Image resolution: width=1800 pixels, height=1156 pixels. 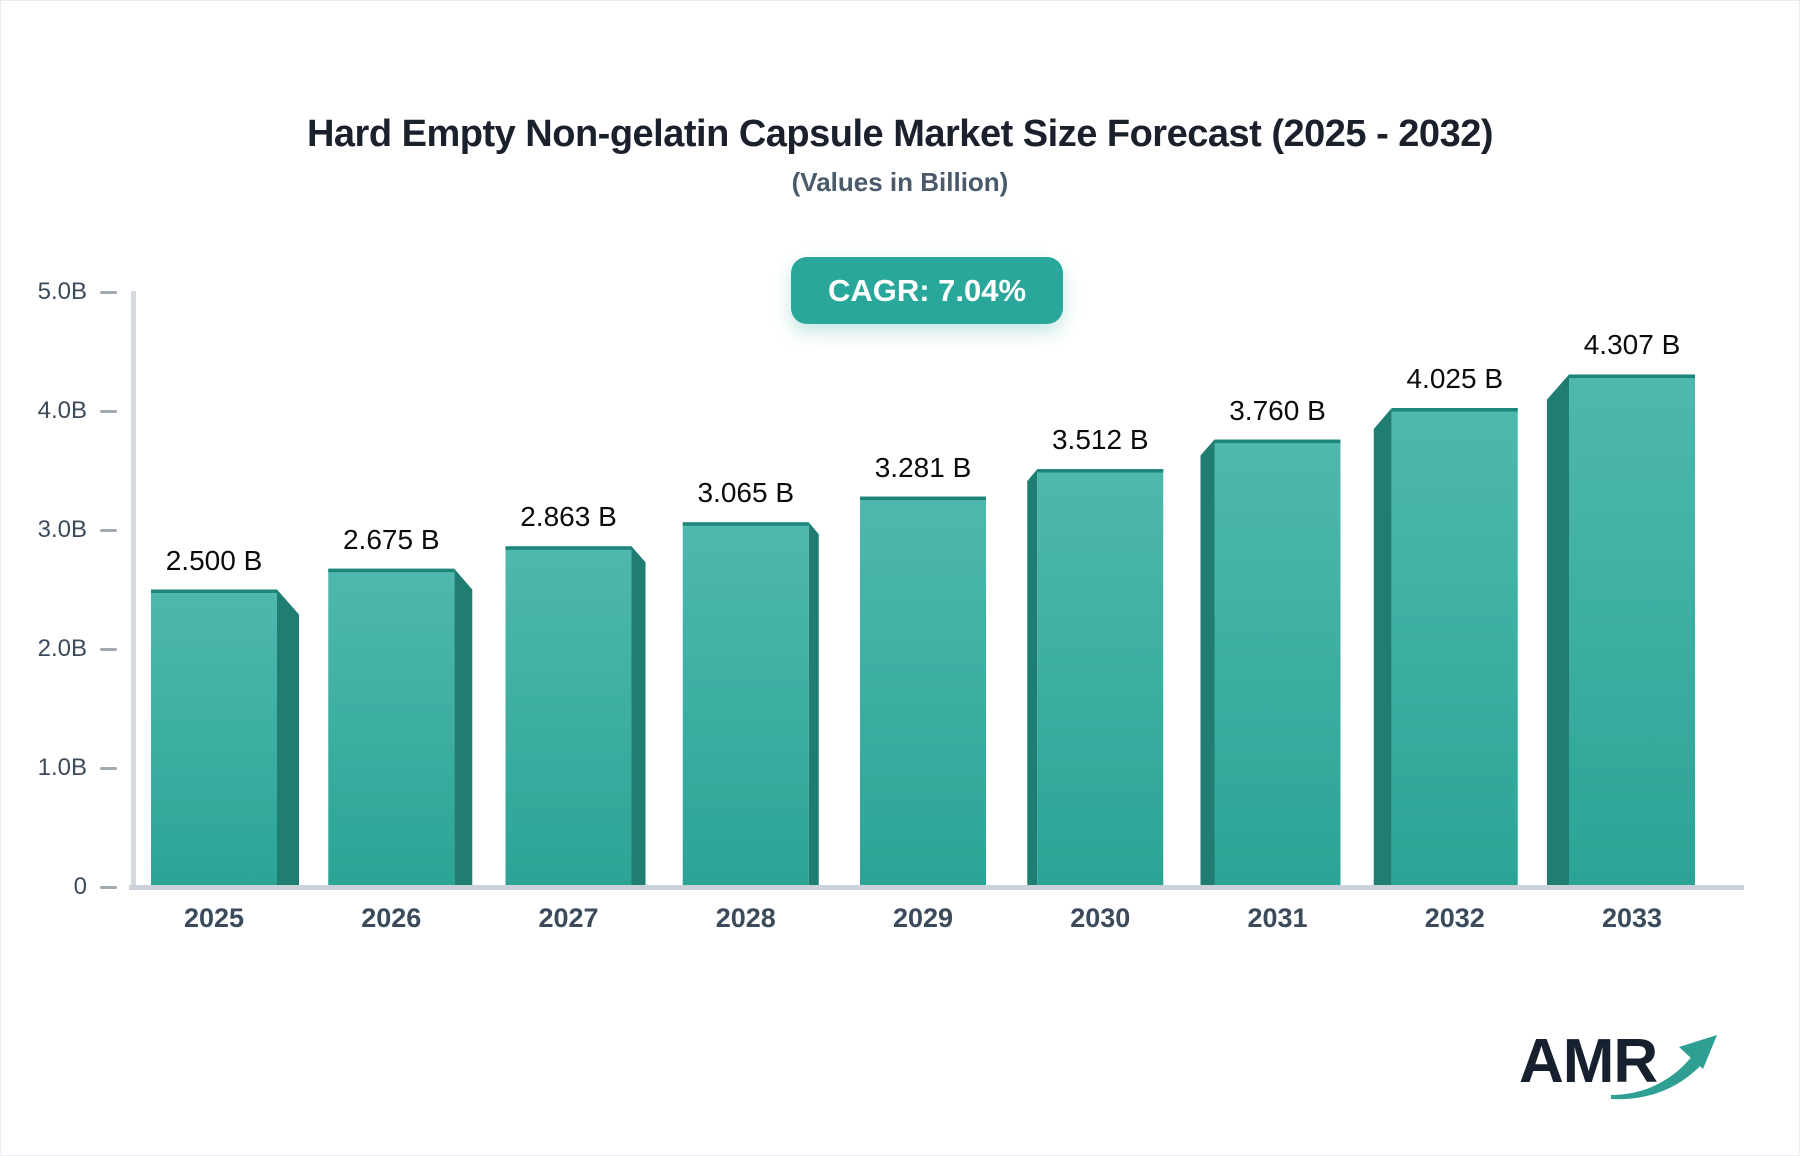 I want to click on x-tick-label: 2027, so click(x=568, y=918).